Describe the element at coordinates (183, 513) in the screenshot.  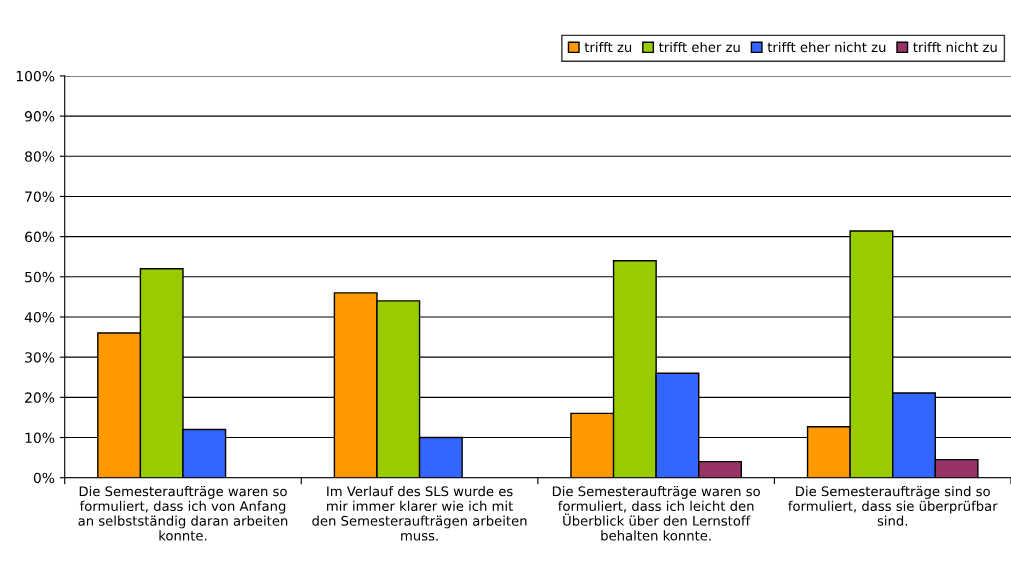
I see `x-tick-label: Die Semesteraufträge waren so formuliert, dass ich von Anfang an selbstständig daran arbeiten konnte.` at that location.